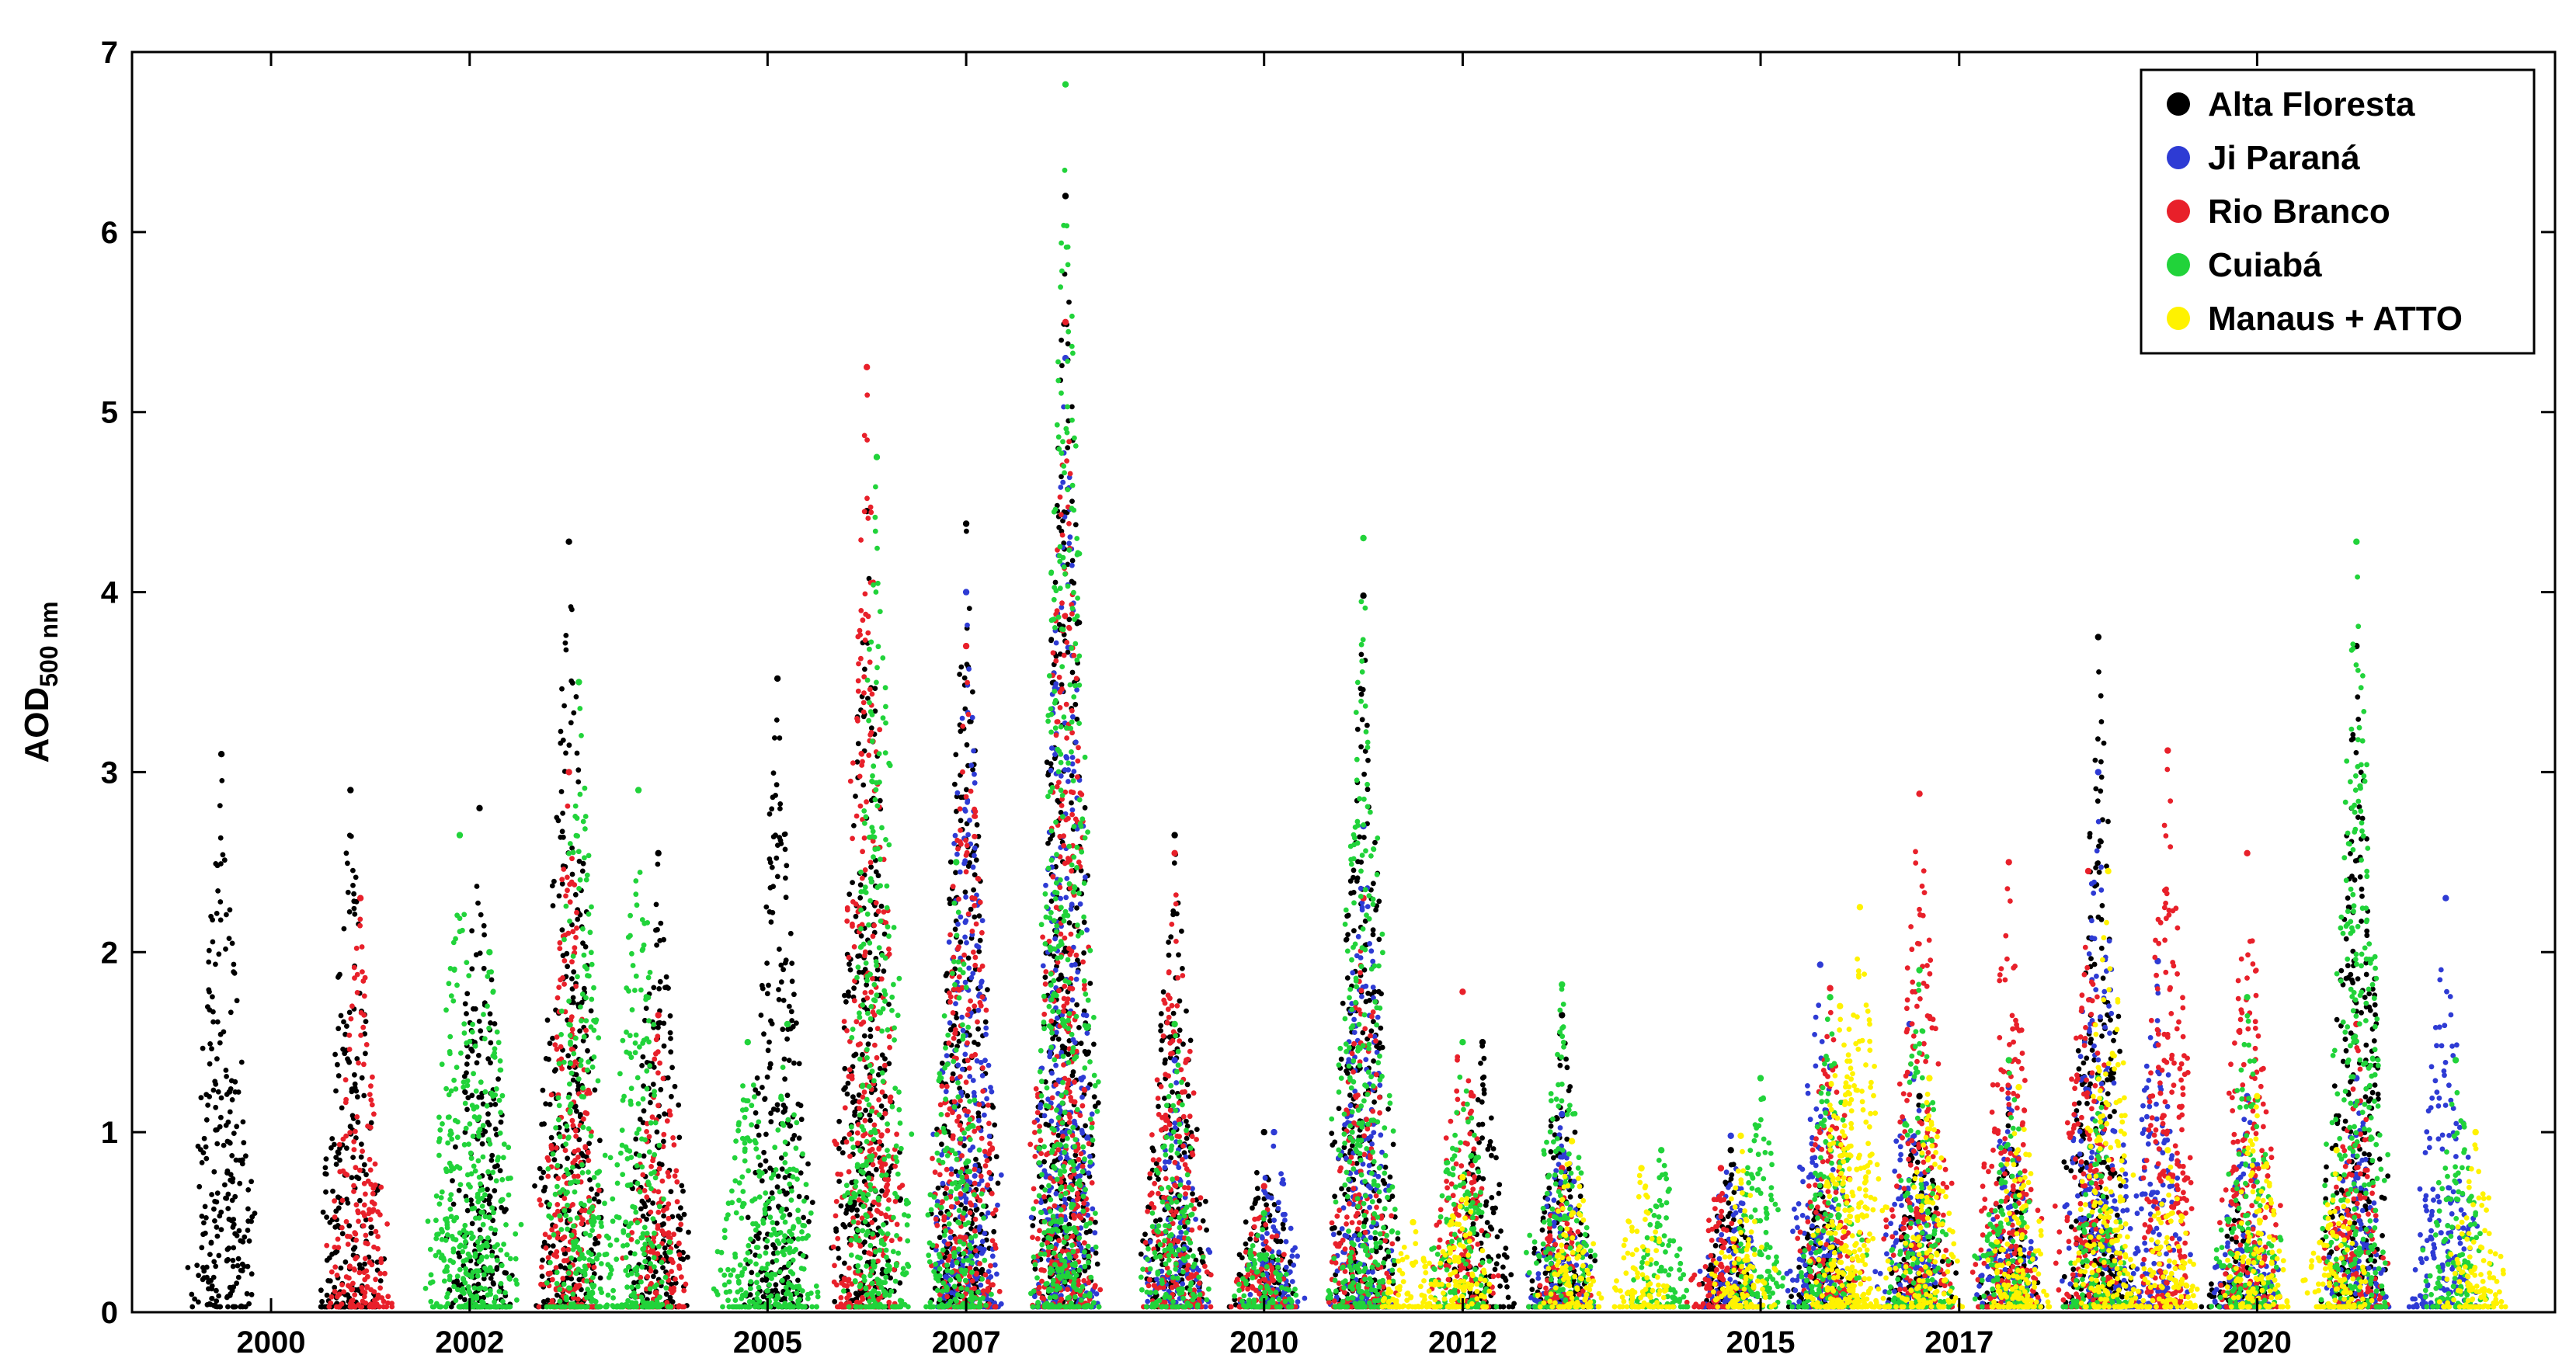  What do you see at coordinates (1065, 196) in the screenshot?
I see `peak-point` at bounding box center [1065, 196].